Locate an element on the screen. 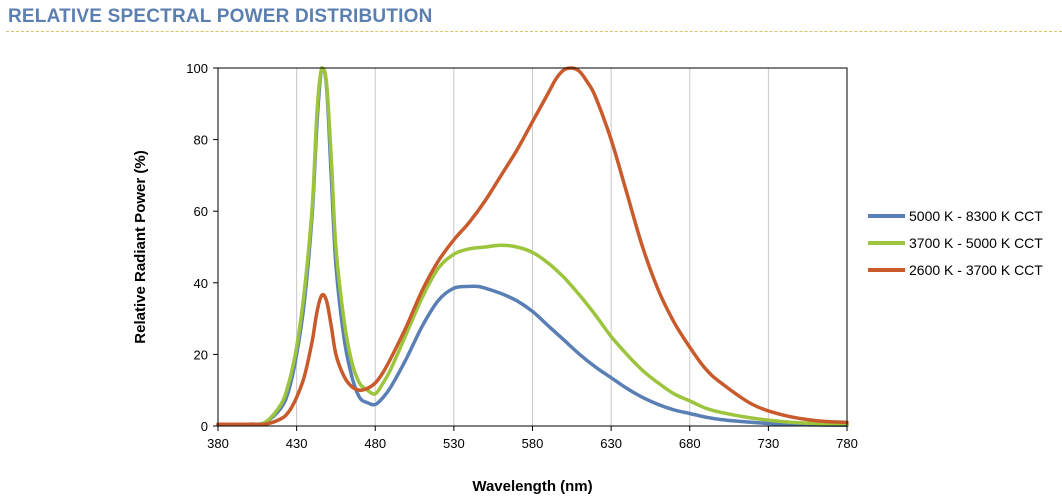 This screenshot has height=504, width=1062. x-axis-title: Wavelength (nm) is located at coordinates (532, 486).